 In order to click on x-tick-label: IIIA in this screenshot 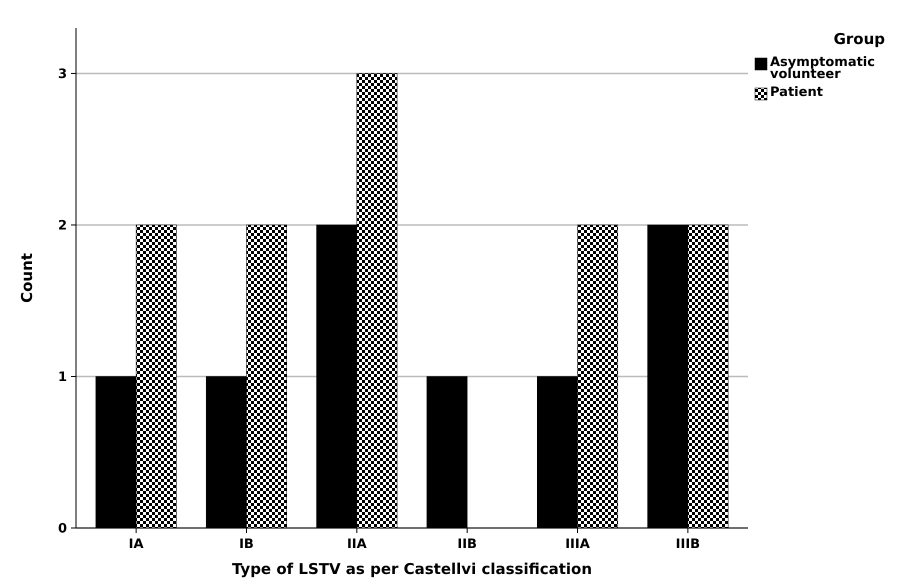, I will do `click(577, 544)`.